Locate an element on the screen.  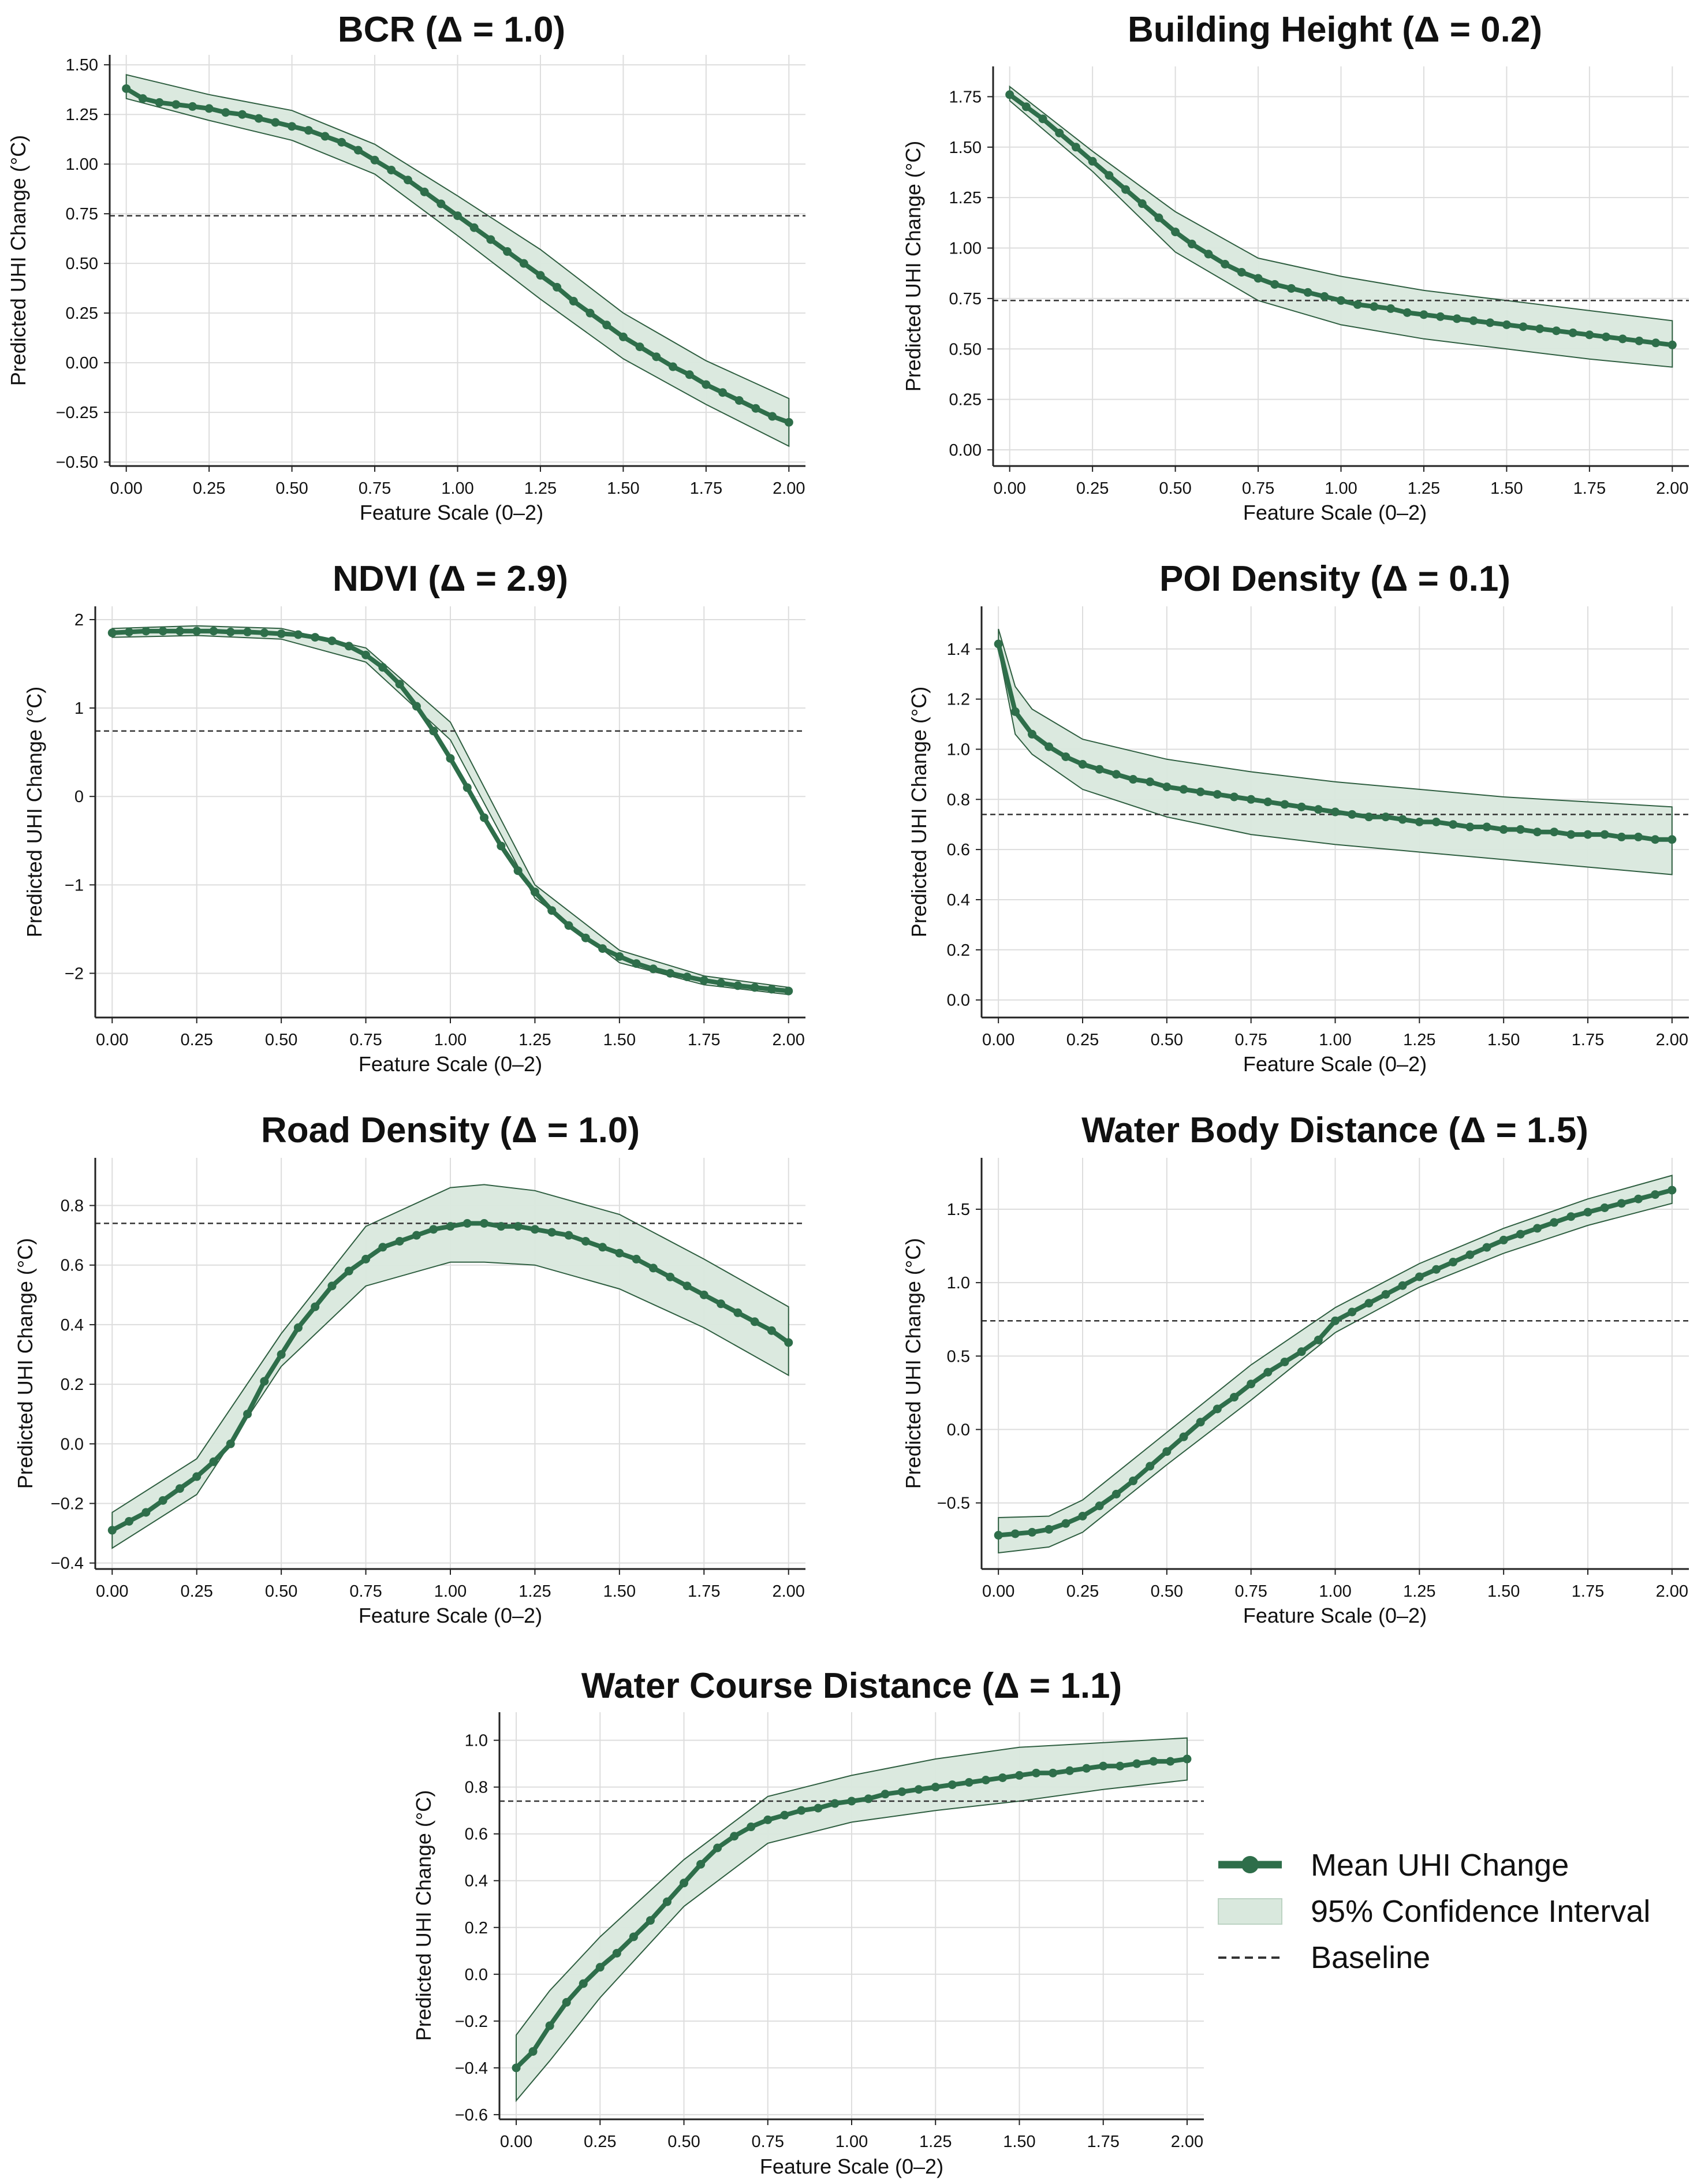
panel-title: NDVI (Δ = 2.9) is located at coordinates (450, 579).